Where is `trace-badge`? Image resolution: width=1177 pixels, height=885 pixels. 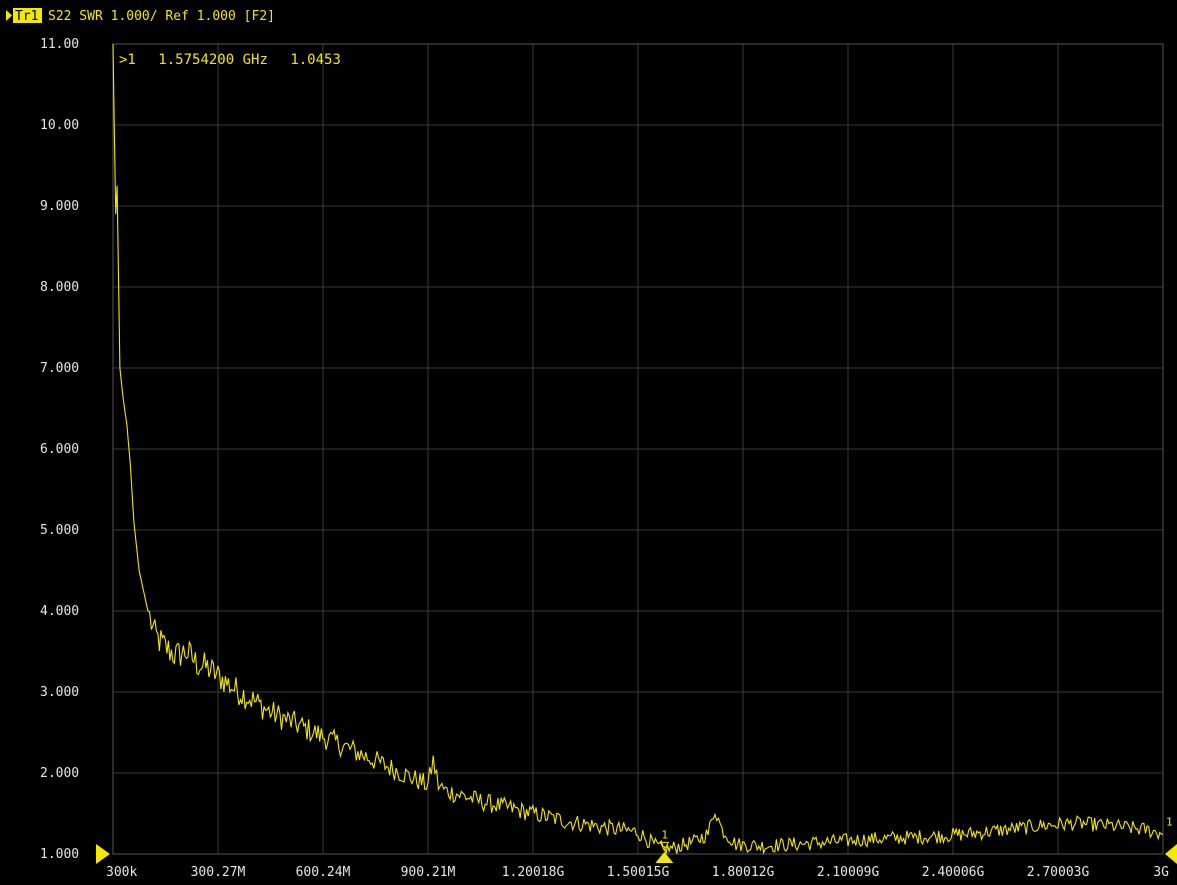
trace-badge is located at coordinates (27, 15).